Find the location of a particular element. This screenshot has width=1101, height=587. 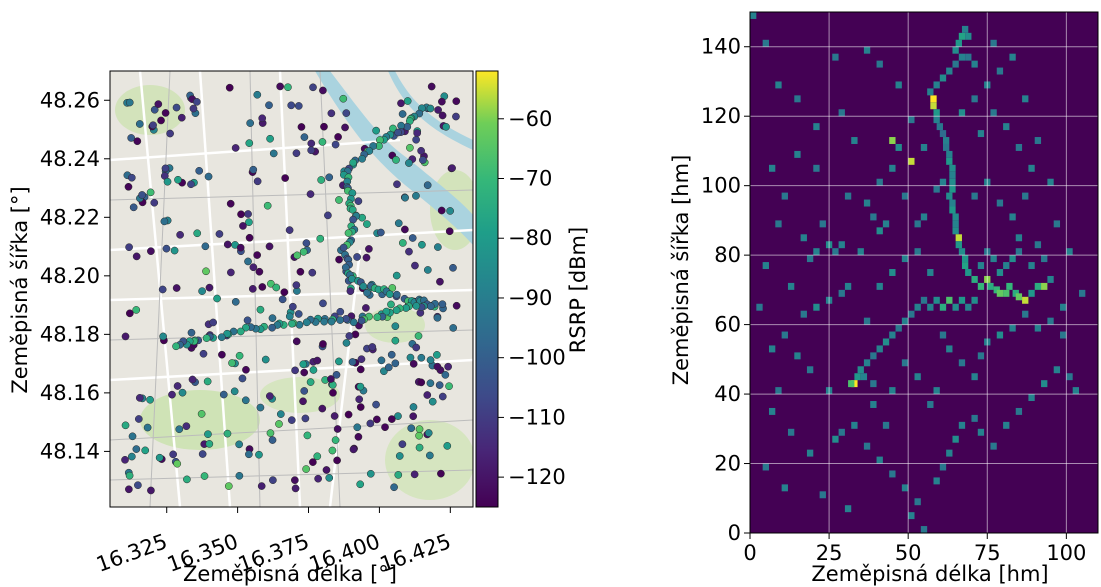

colorbar-tick-label: −80 is located at coordinates (530, 238).